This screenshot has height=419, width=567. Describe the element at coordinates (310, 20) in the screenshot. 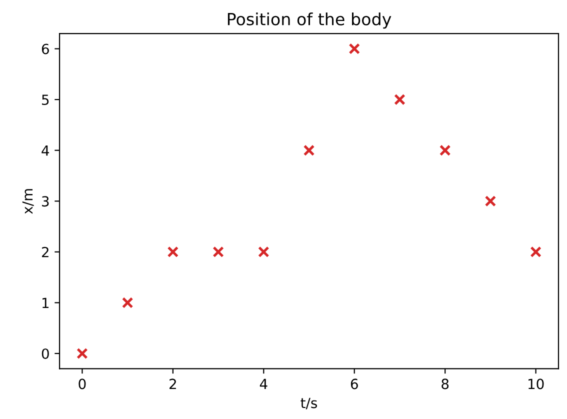

I see `chart-title: Position of the body` at that location.